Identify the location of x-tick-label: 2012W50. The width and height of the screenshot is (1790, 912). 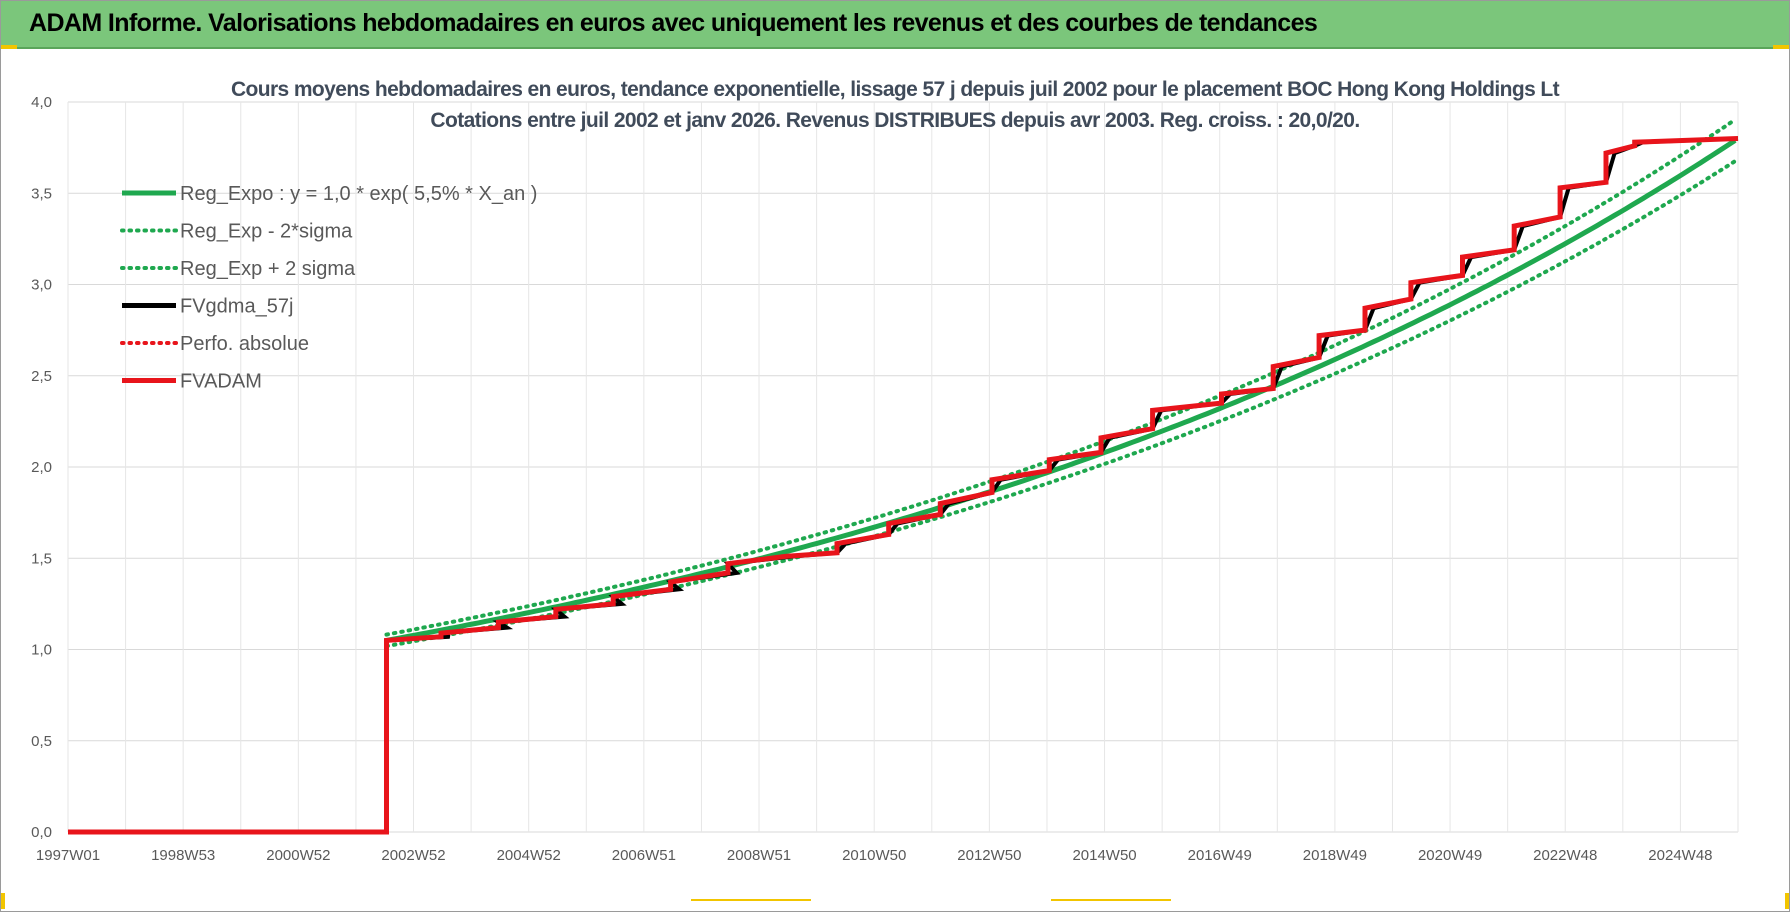
(989, 855).